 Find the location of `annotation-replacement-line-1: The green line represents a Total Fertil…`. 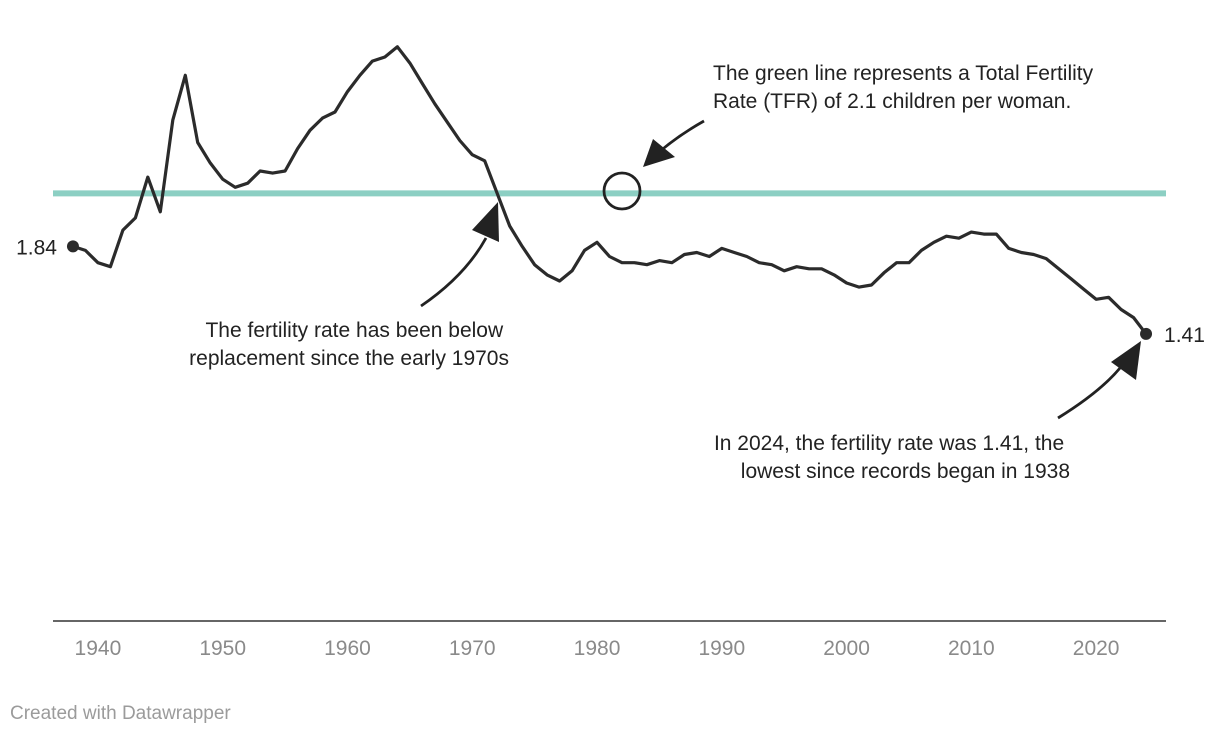

annotation-replacement-line-1: The green line represents a Total Fertil… is located at coordinates (903, 73).